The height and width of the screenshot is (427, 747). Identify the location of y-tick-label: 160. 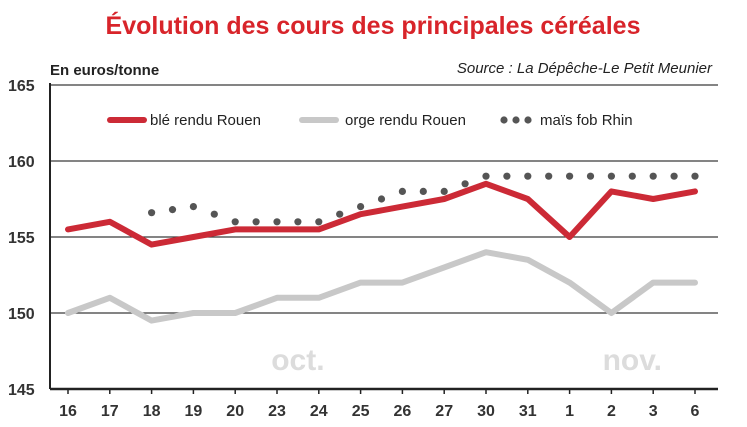
(21, 162).